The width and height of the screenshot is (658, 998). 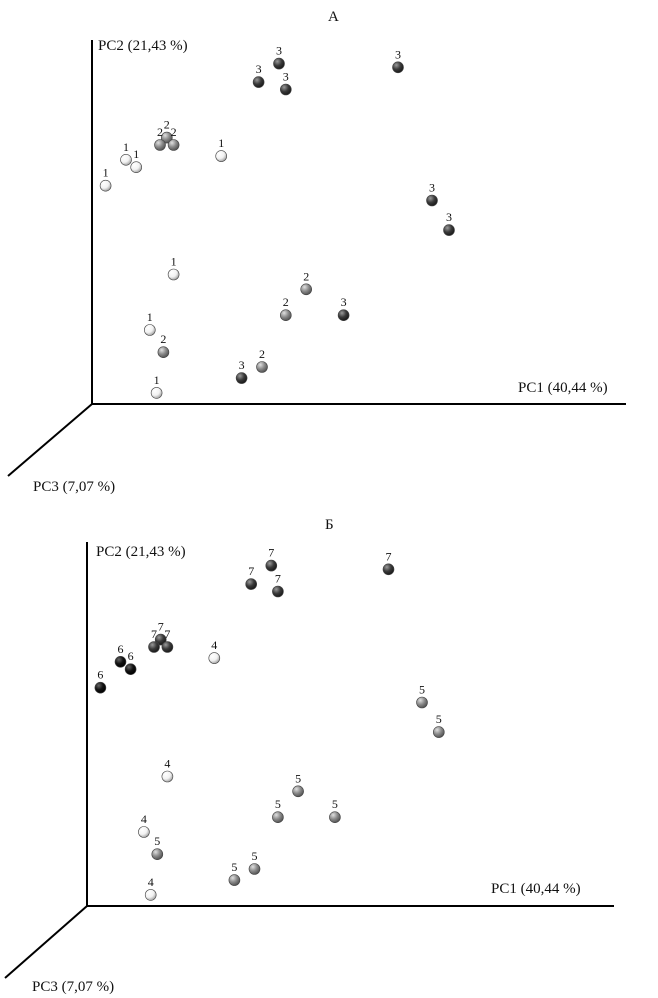 What do you see at coordinates (141, 552) in the screenshot?
I see `panel-b-pc2-label: PC2 (21,43 %)` at bounding box center [141, 552].